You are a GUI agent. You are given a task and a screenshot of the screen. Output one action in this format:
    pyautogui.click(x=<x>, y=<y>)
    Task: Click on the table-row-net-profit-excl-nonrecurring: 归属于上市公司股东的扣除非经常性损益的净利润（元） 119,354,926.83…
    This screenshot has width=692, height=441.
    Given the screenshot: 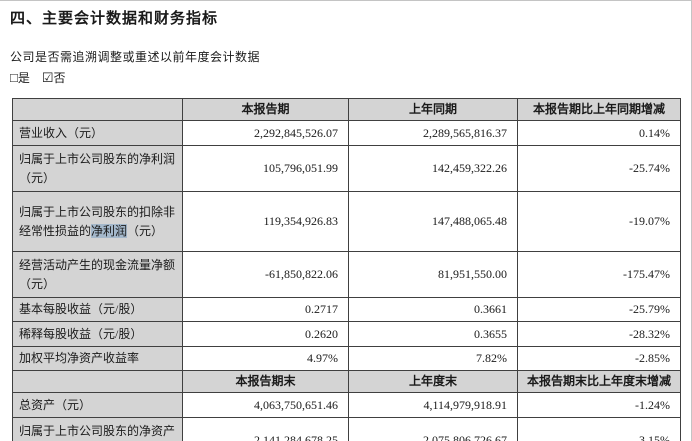 What is the action you would take?
    pyautogui.click(x=346, y=221)
    